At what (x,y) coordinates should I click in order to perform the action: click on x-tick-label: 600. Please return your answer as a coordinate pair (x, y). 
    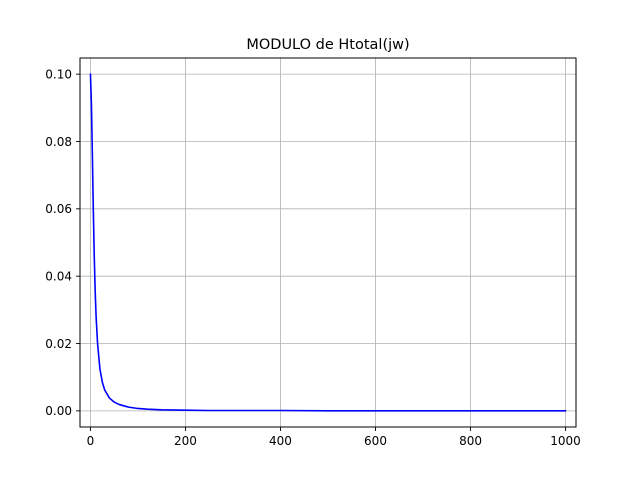
    Looking at the image, I should click on (375, 441).